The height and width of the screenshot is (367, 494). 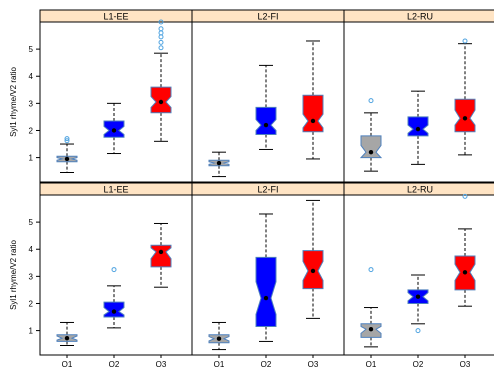 I want to click on panel-l2-fi: L2-FI, so click(x=268, y=97).